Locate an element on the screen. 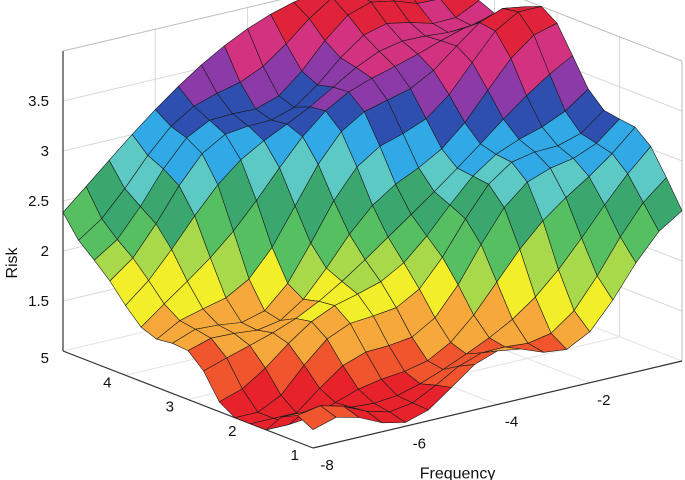 Image resolution: width=685 pixels, height=480 pixels. y-tick-label: 3 is located at coordinates (170, 407).